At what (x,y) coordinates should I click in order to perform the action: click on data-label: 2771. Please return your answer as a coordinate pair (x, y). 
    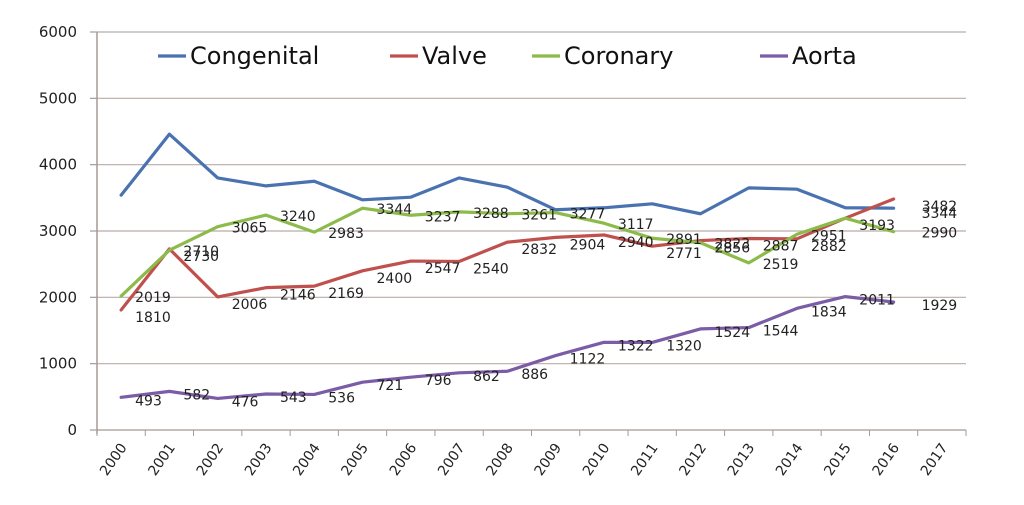
    Looking at the image, I should click on (684, 254).